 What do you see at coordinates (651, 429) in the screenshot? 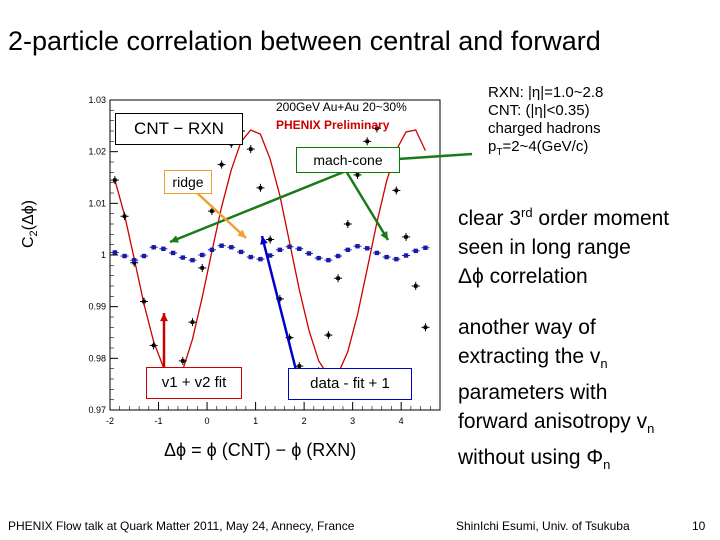
I see `vn-line-4-sub: n` at bounding box center [651, 429].